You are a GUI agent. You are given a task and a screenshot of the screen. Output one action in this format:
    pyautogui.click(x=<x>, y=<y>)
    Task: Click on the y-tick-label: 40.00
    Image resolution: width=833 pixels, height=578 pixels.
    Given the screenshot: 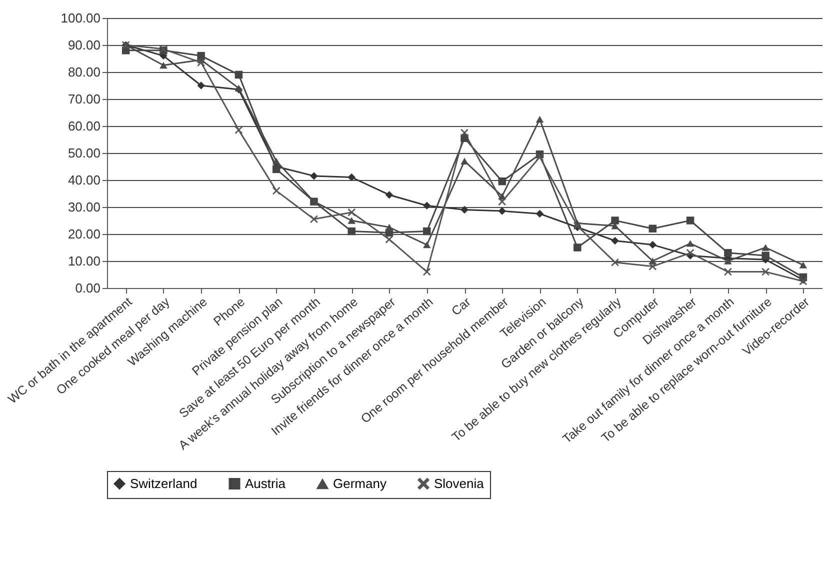 What is the action you would take?
    pyautogui.click(x=84, y=180)
    